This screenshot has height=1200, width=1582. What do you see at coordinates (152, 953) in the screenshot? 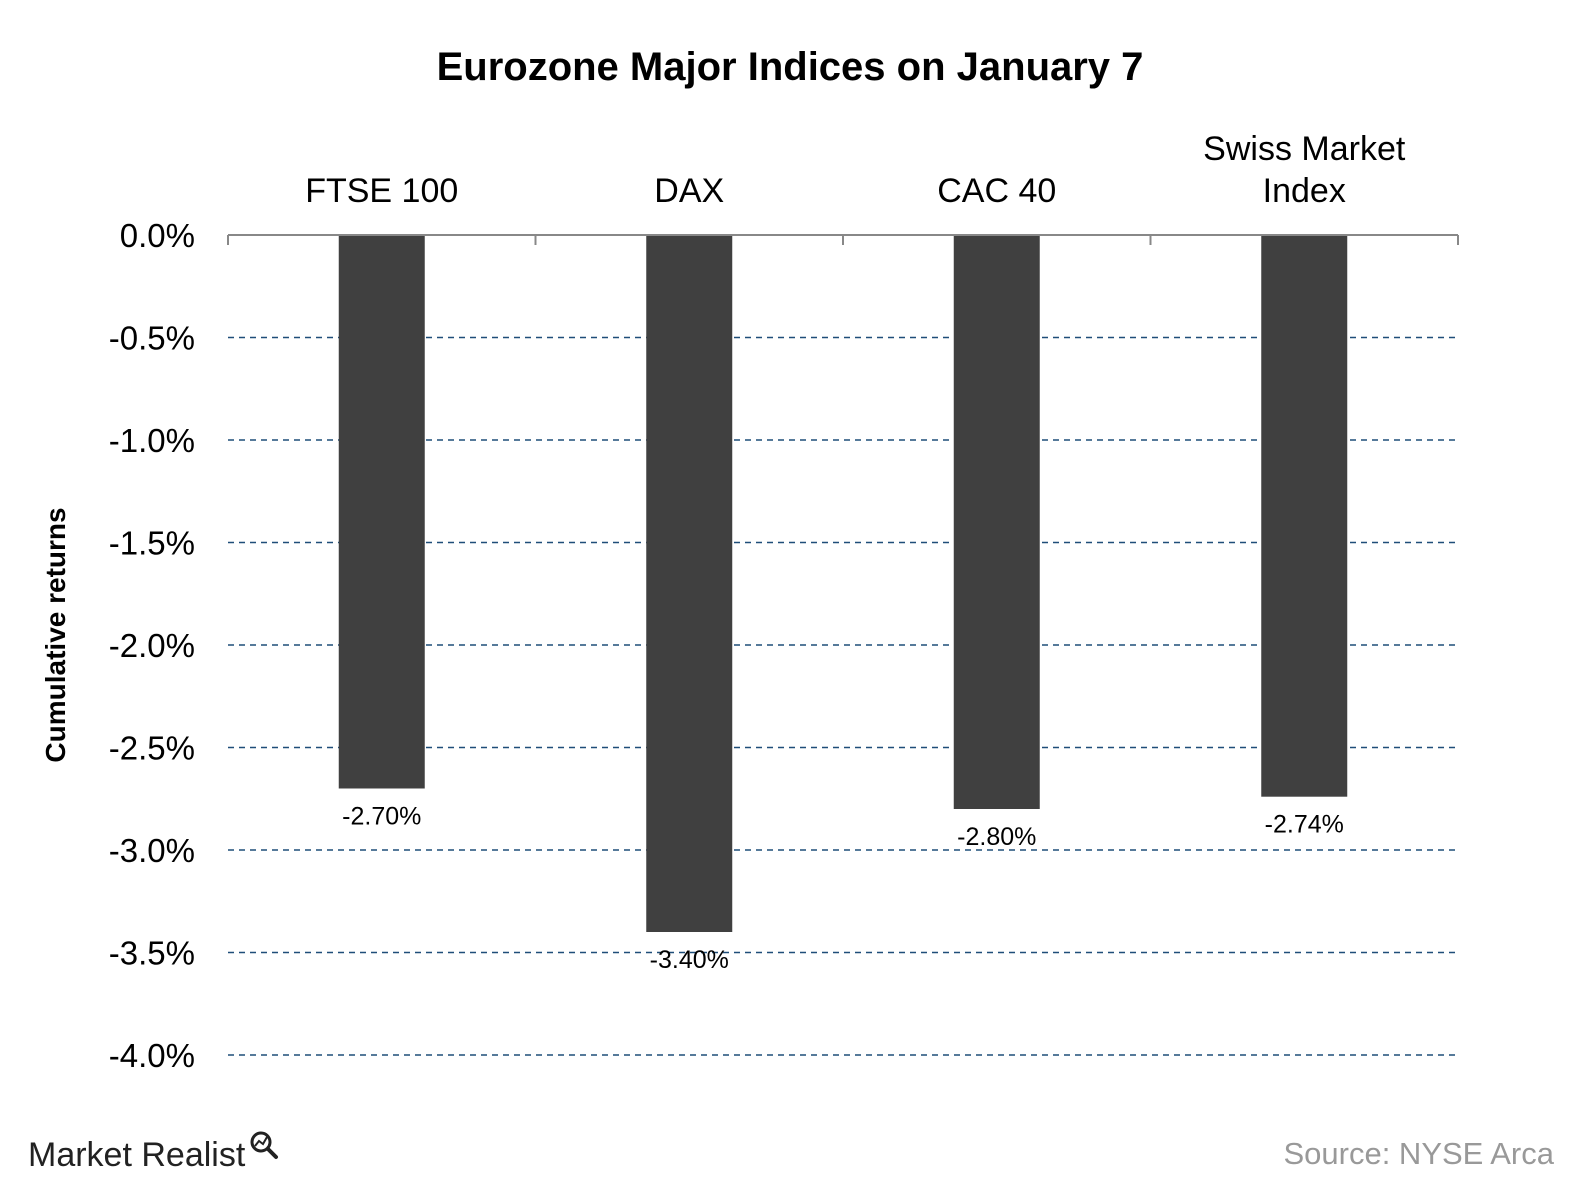
I see `y-tick-label: -3.5%` at bounding box center [152, 953].